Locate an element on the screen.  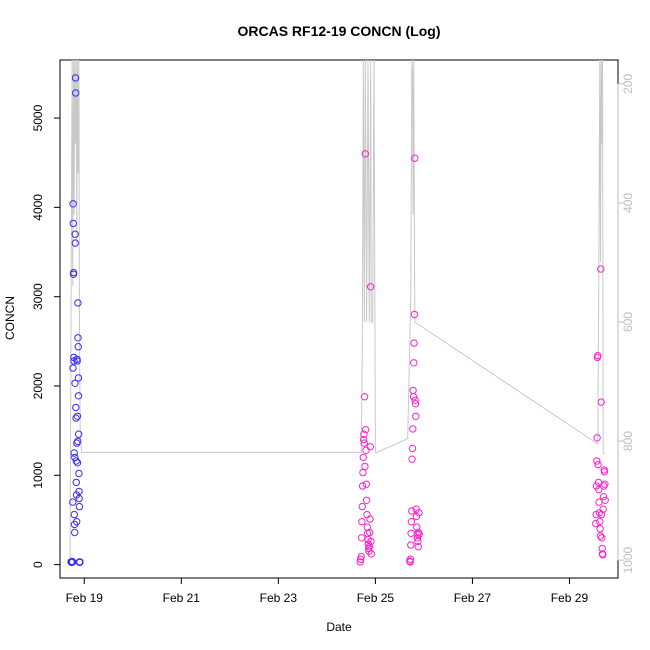
x-tick-label: Feb 21 is located at coordinates (182, 598).